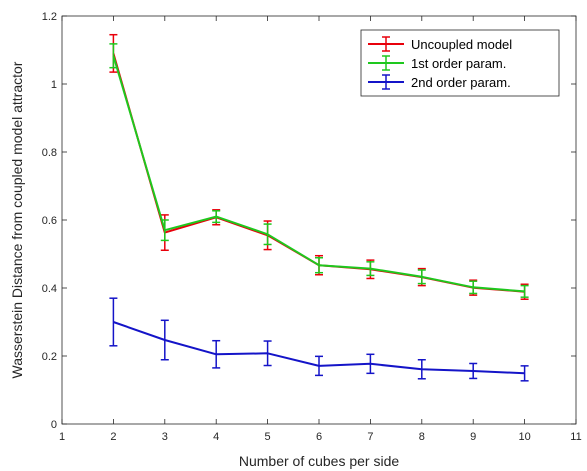 The width and height of the screenshot is (587, 471). What do you see at coordinates (49, 17) in the screenshot?
I see `y-tick-label: 1.2` at bounding box center [49, 17].